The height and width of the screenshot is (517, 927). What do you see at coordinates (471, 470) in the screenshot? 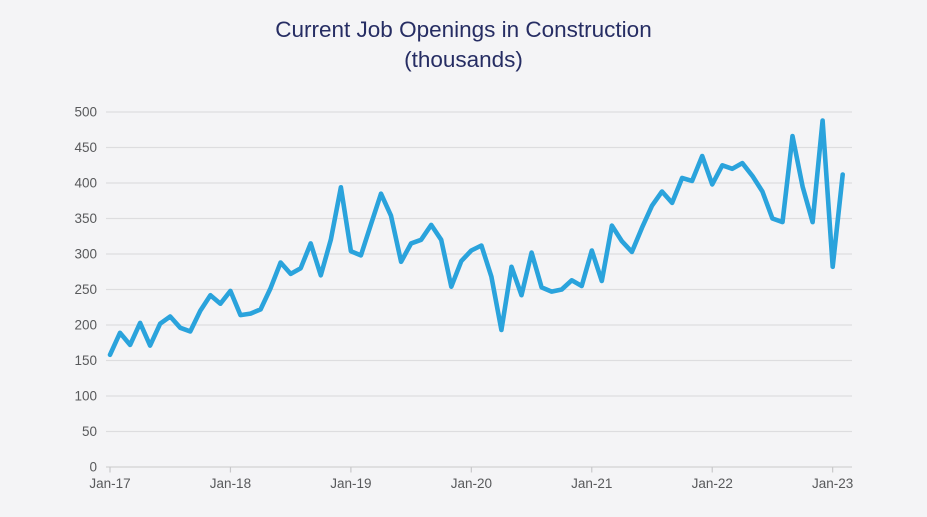
I see `x-axis-ticks` at bounding box center [471, 470].